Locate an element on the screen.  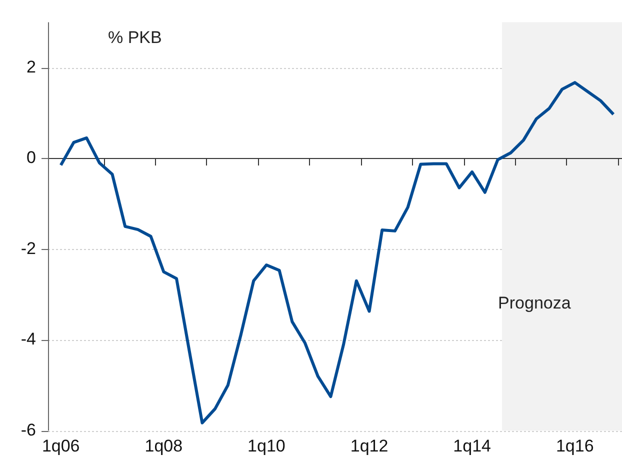
x-tick-label: 1q06 is located at coordinates (61, 446).